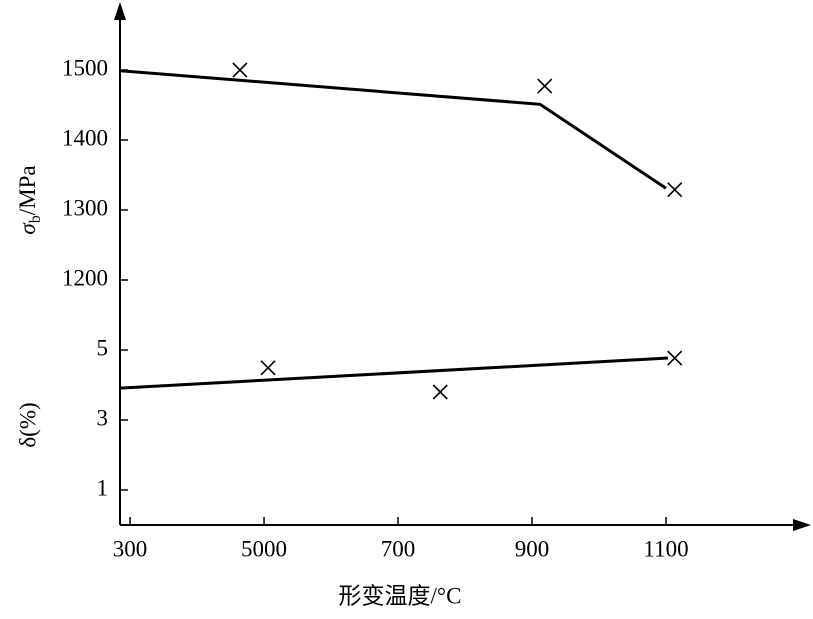 Image resolution: width=813 pixels, height=619 pixels. I want to click on x-tick-label: 5000, so click(264, 548).